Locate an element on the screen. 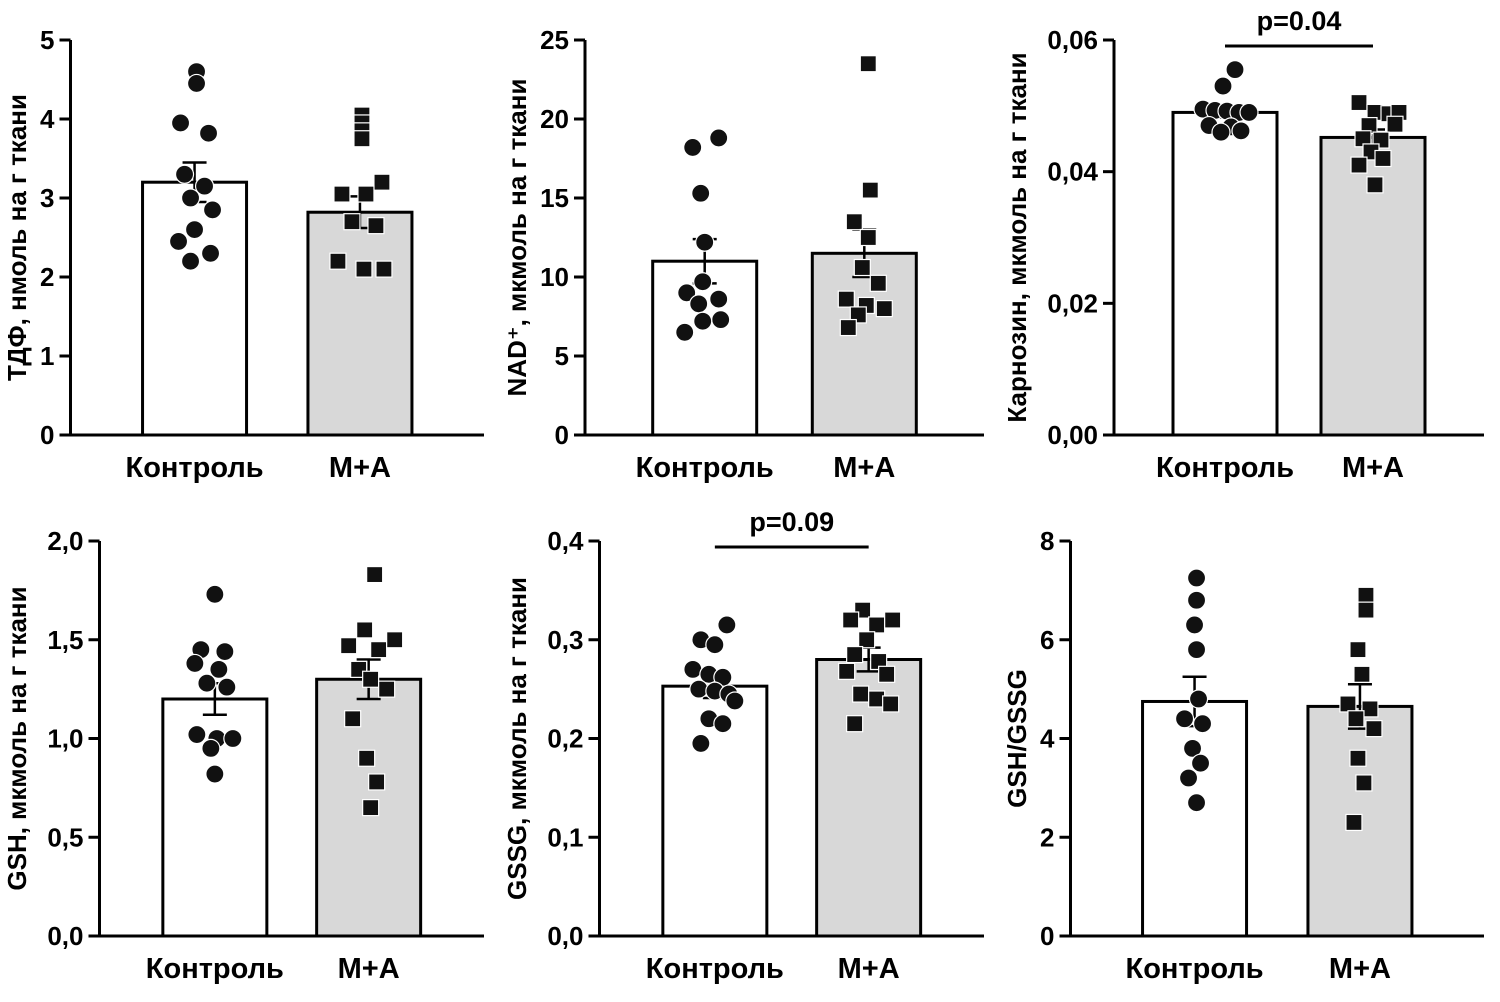  y-axis-title: GSSG, мкмоль на г ткани is located at coordinates (517, 738).